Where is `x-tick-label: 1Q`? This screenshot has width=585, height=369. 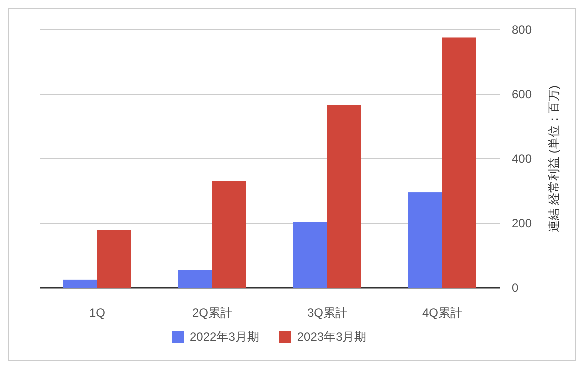 x-tick-label: 1Q is located at coordinates (97, 313).